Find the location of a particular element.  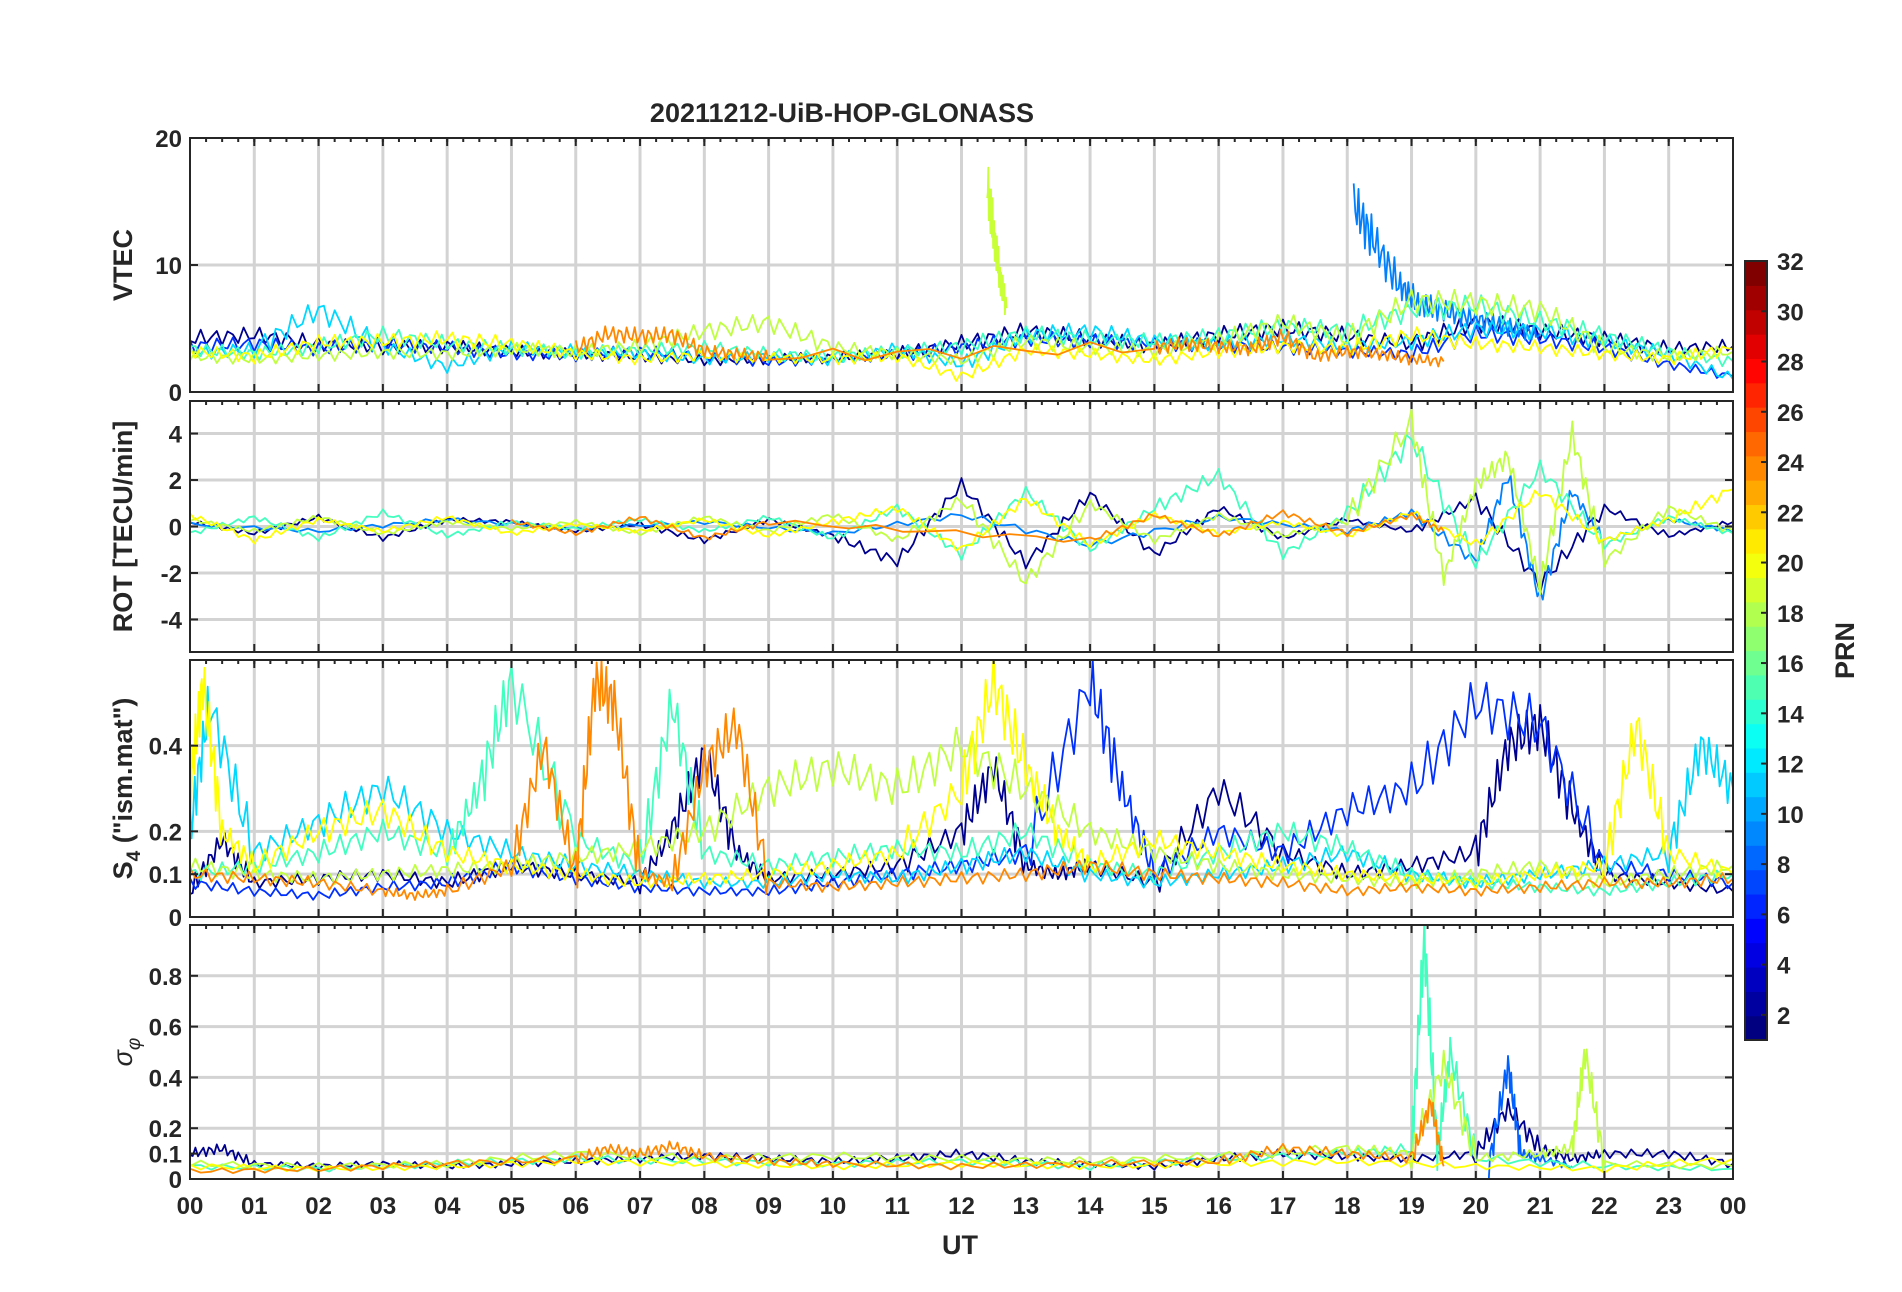

y-tick-label: 0.2 is located at coordinates (165, 1129).